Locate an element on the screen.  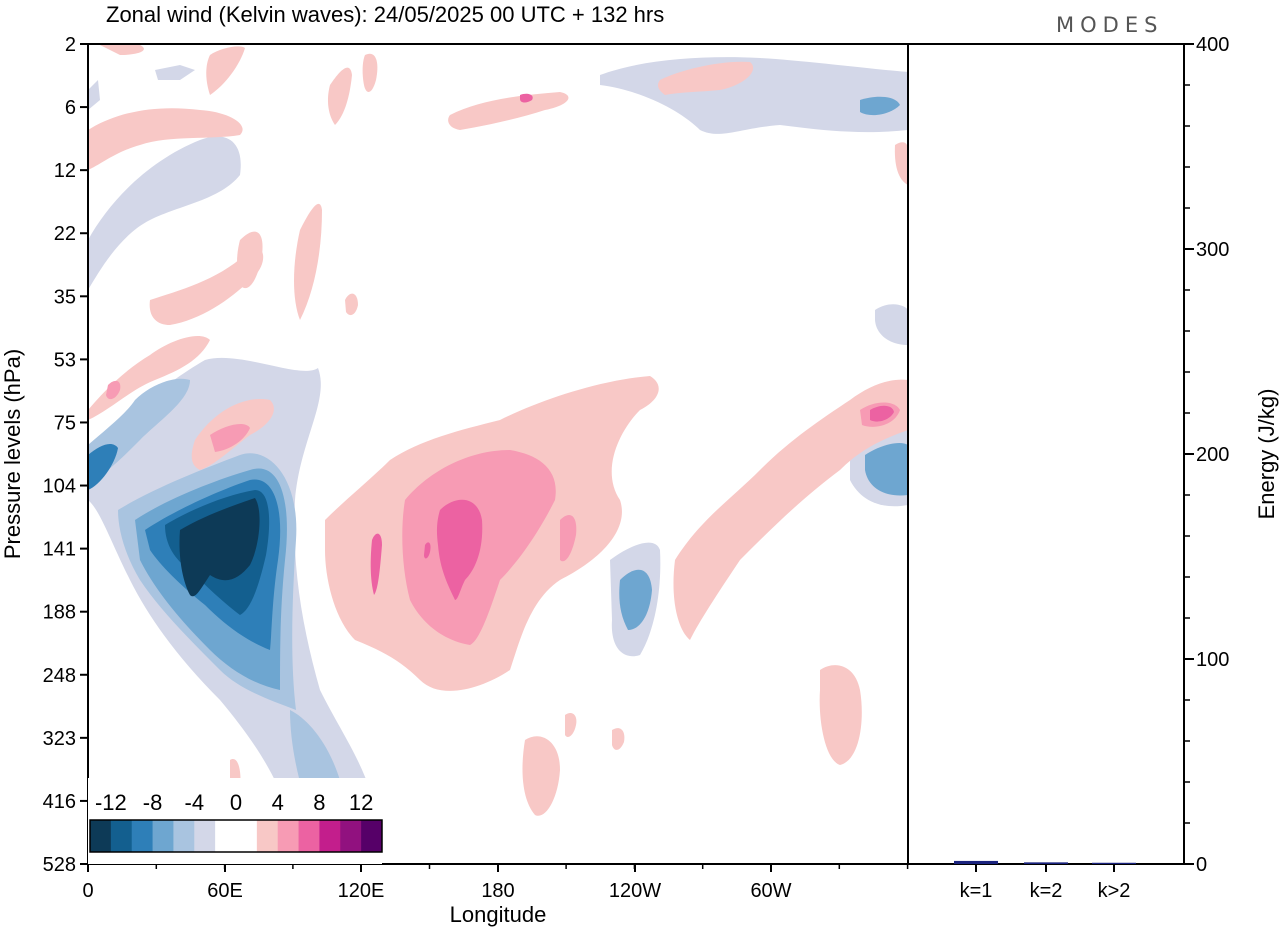
x-axis: 0 60E 120E 180 120W 60W is located at coordinates (495, 883).